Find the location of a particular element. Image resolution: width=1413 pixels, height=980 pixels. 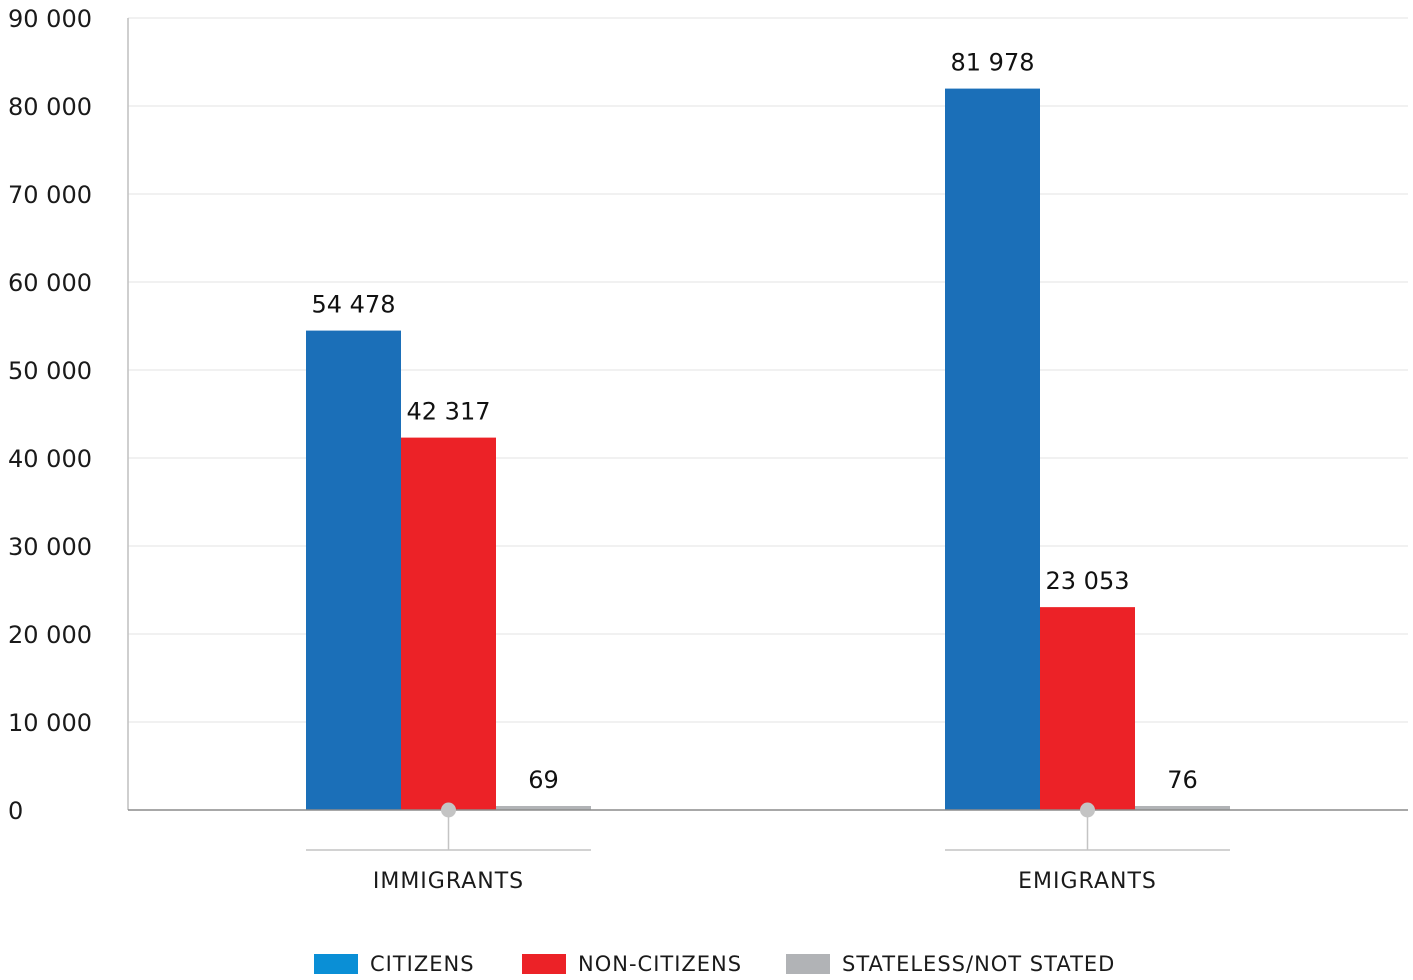

y-tick-label: 0 is located at coordinates (15, 811).